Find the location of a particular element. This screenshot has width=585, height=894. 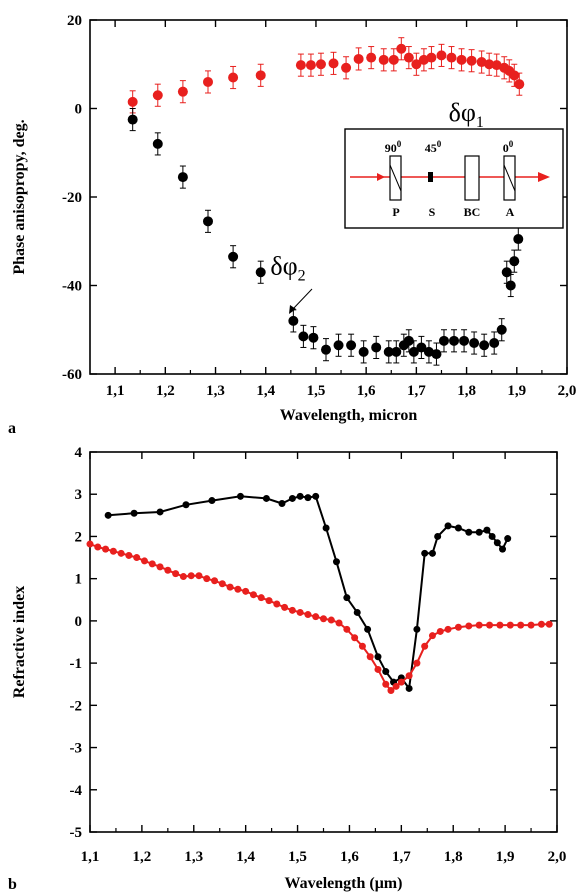

y-tick-label: 2 is located at coordinates (79, 537).